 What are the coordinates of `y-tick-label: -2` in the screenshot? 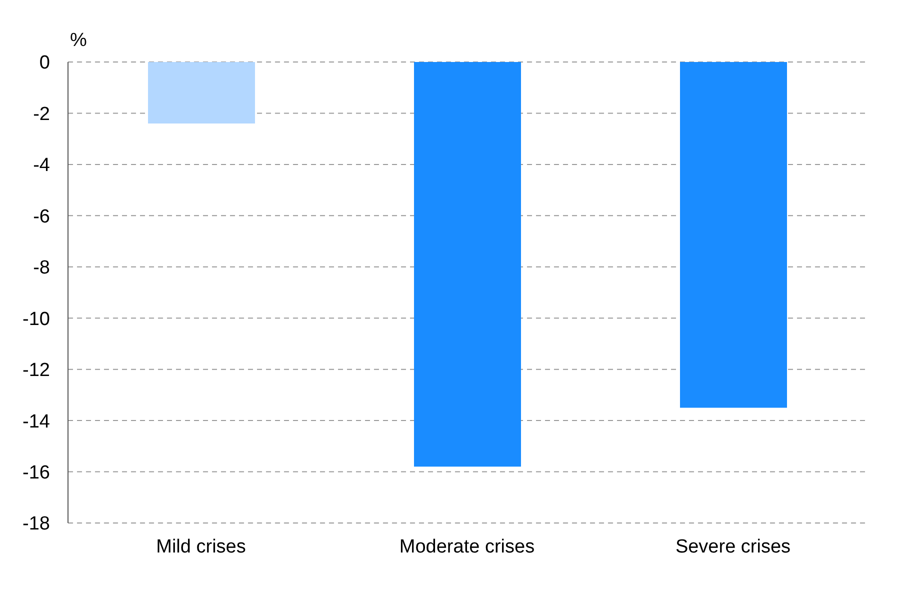 It's located at (41, 114).